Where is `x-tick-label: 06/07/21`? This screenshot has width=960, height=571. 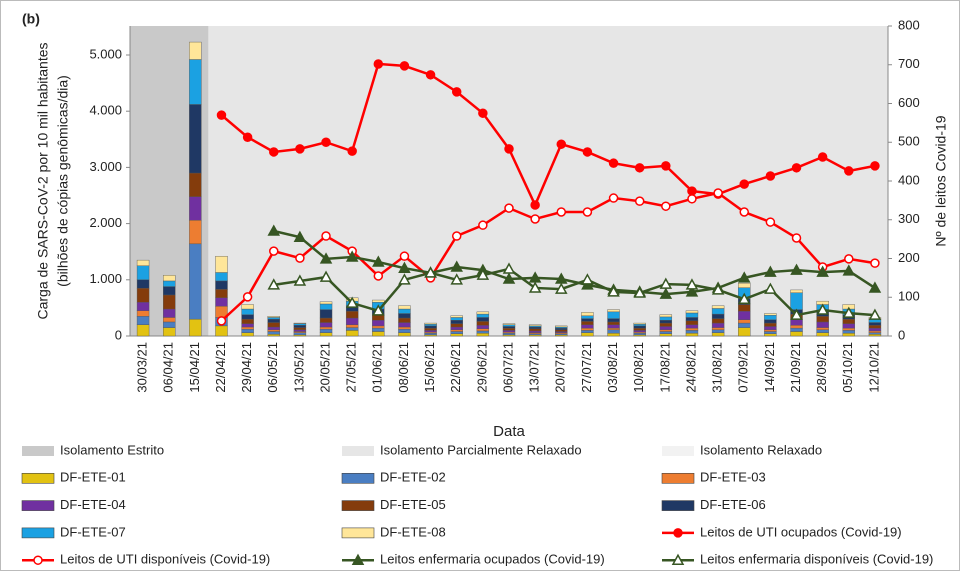
x-tick-label: 06/07/21 is located at coordinates (507, 367).